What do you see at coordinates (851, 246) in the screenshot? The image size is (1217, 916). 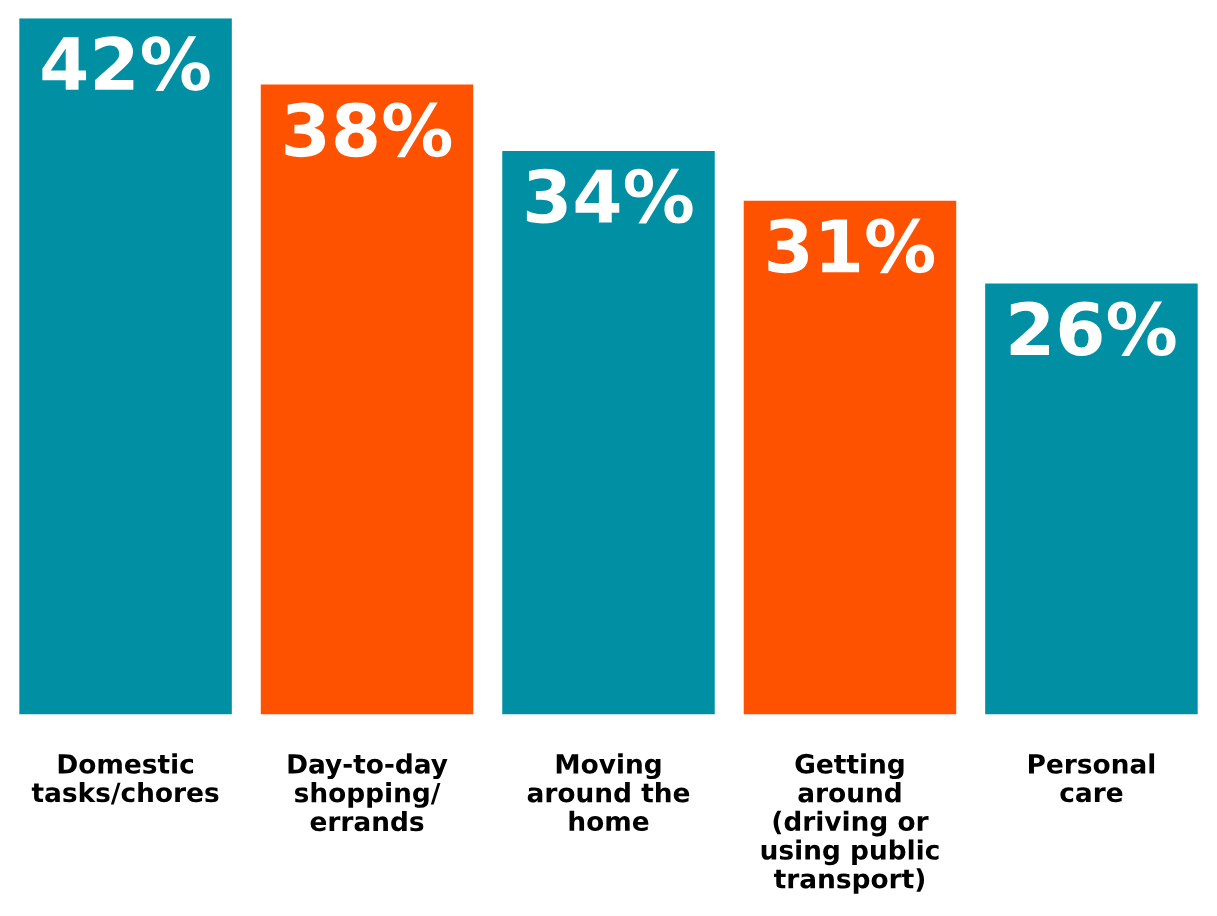 I see `data-label: 31%` at bounding box center [851, 246].